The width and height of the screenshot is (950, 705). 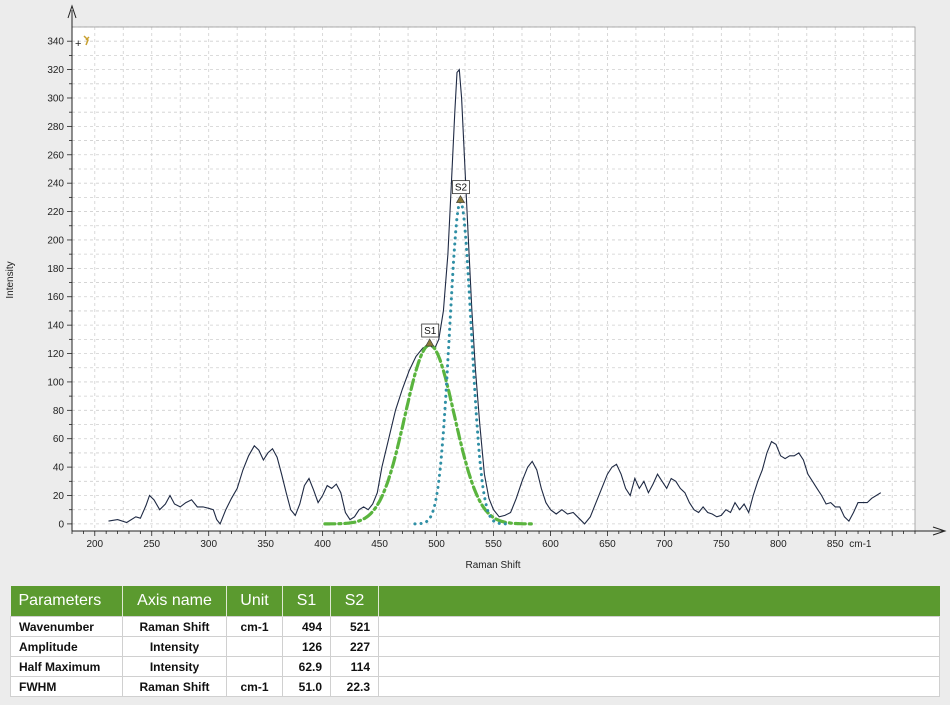 What do you see at coordinates (55, 155) in the screenshot?
I see `y-tick-label: 260` at bounding box center [55, 155].